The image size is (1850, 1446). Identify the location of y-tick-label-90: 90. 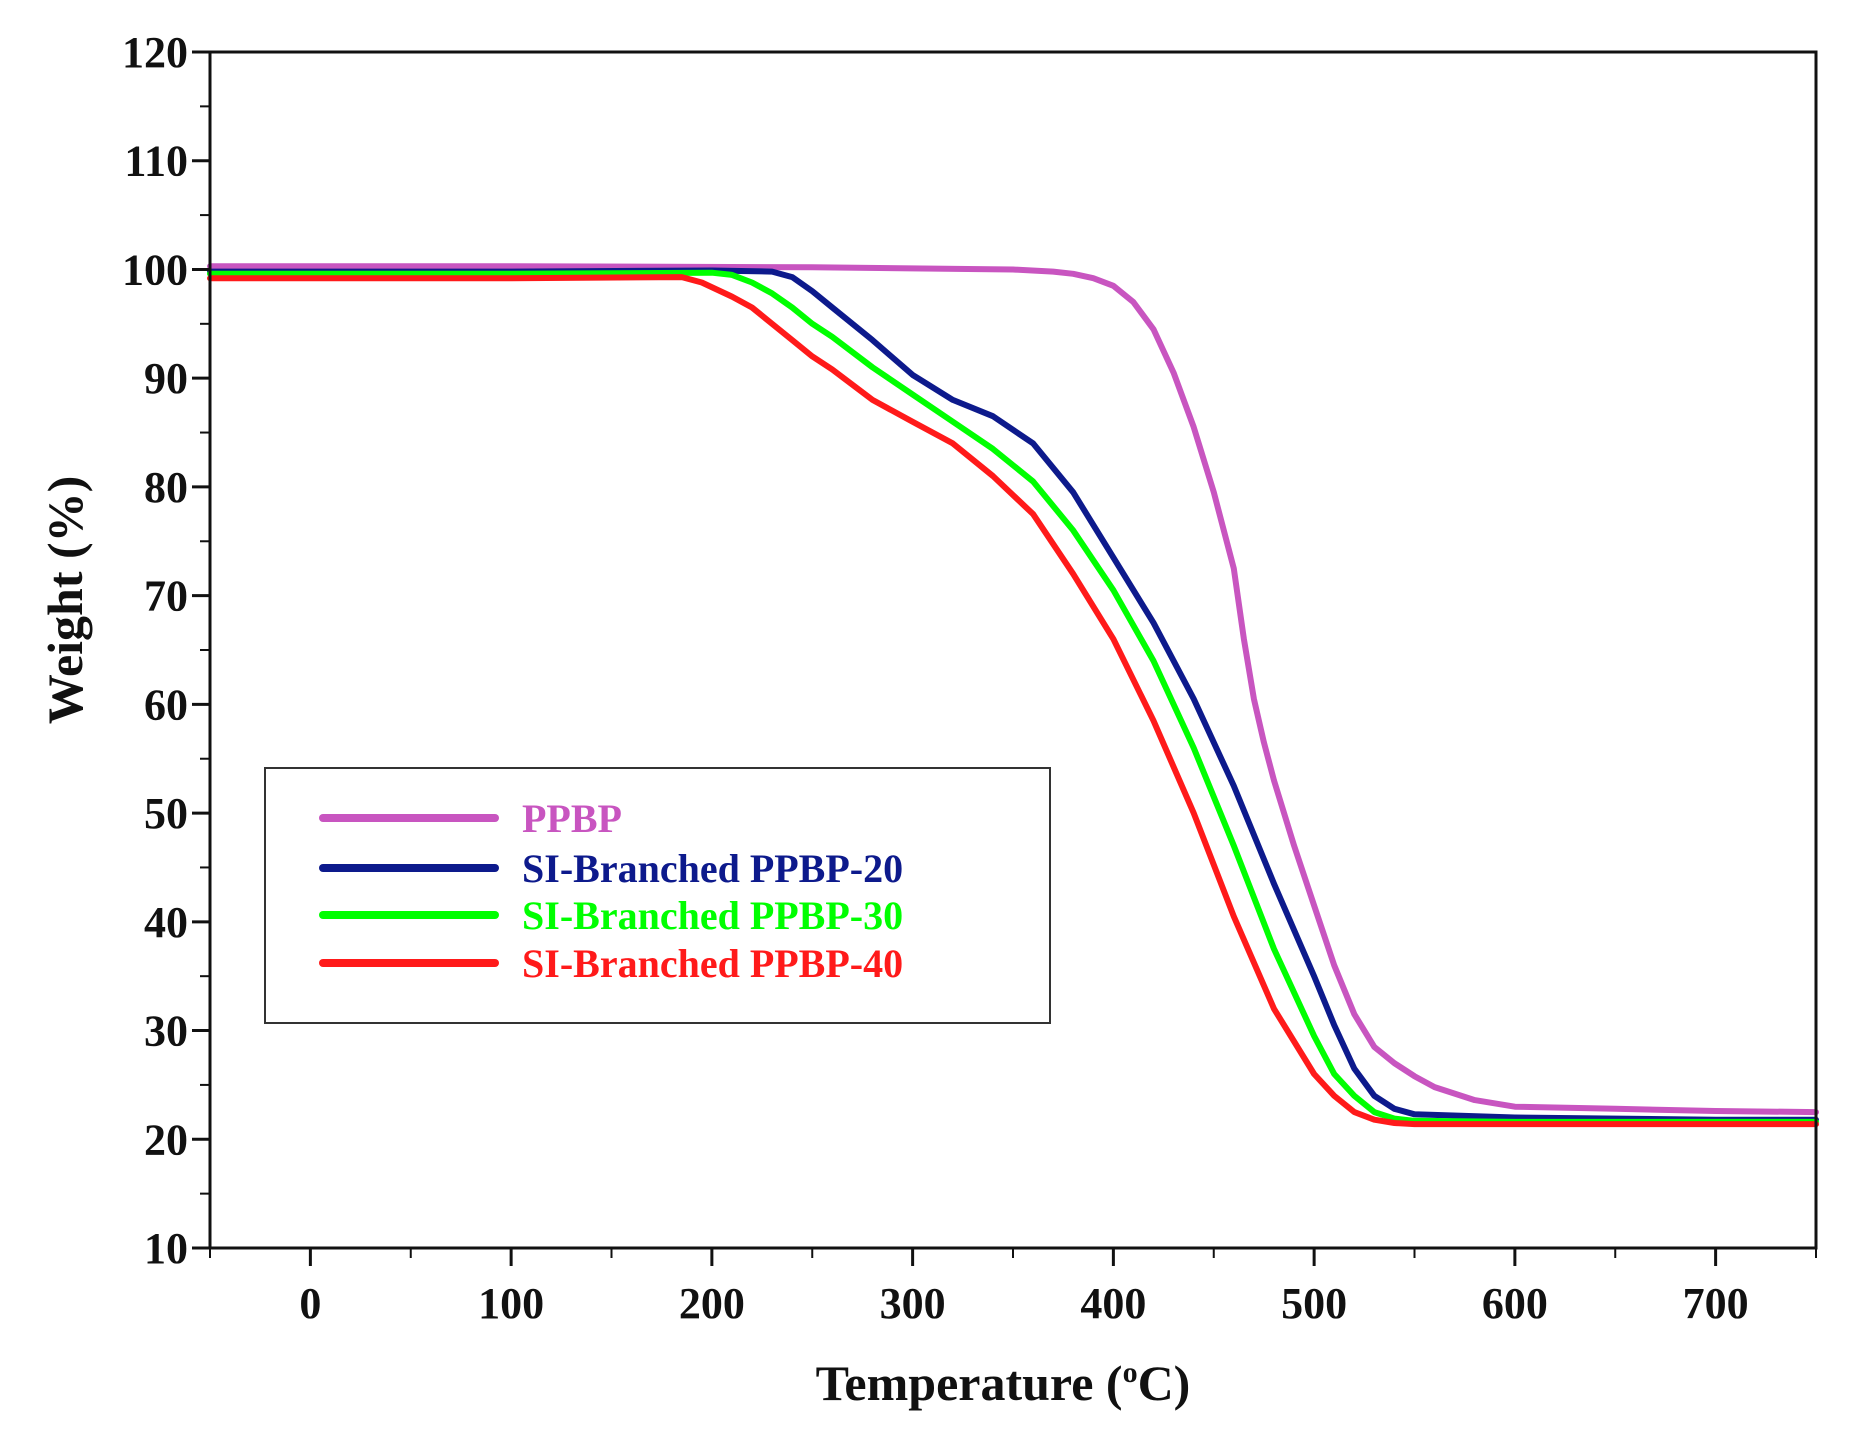
(166, 378).